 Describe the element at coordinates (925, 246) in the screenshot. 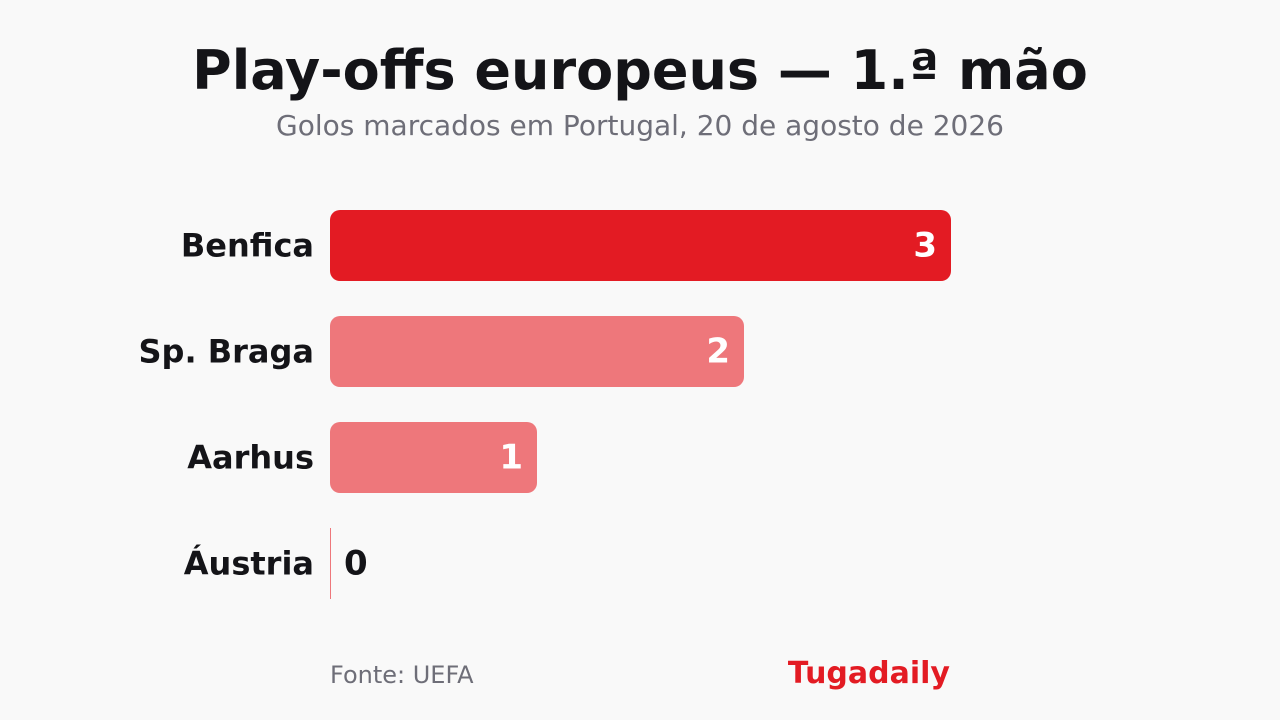

I see `value-label: 3` at that location.